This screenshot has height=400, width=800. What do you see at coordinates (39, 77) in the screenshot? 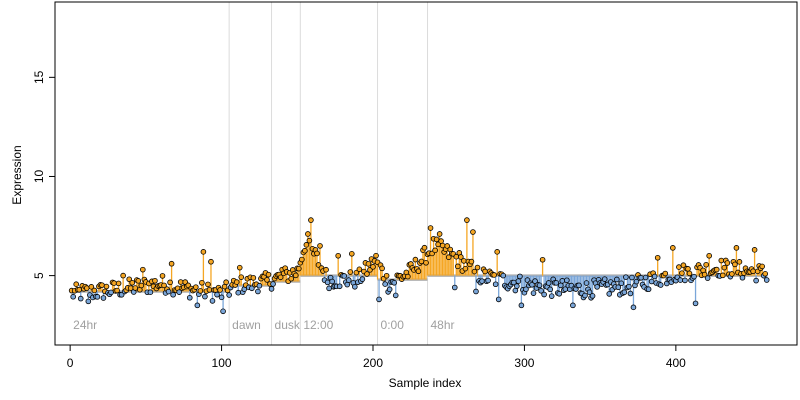
I see `y-tick-label: 15` at bounding box center [39, 77].